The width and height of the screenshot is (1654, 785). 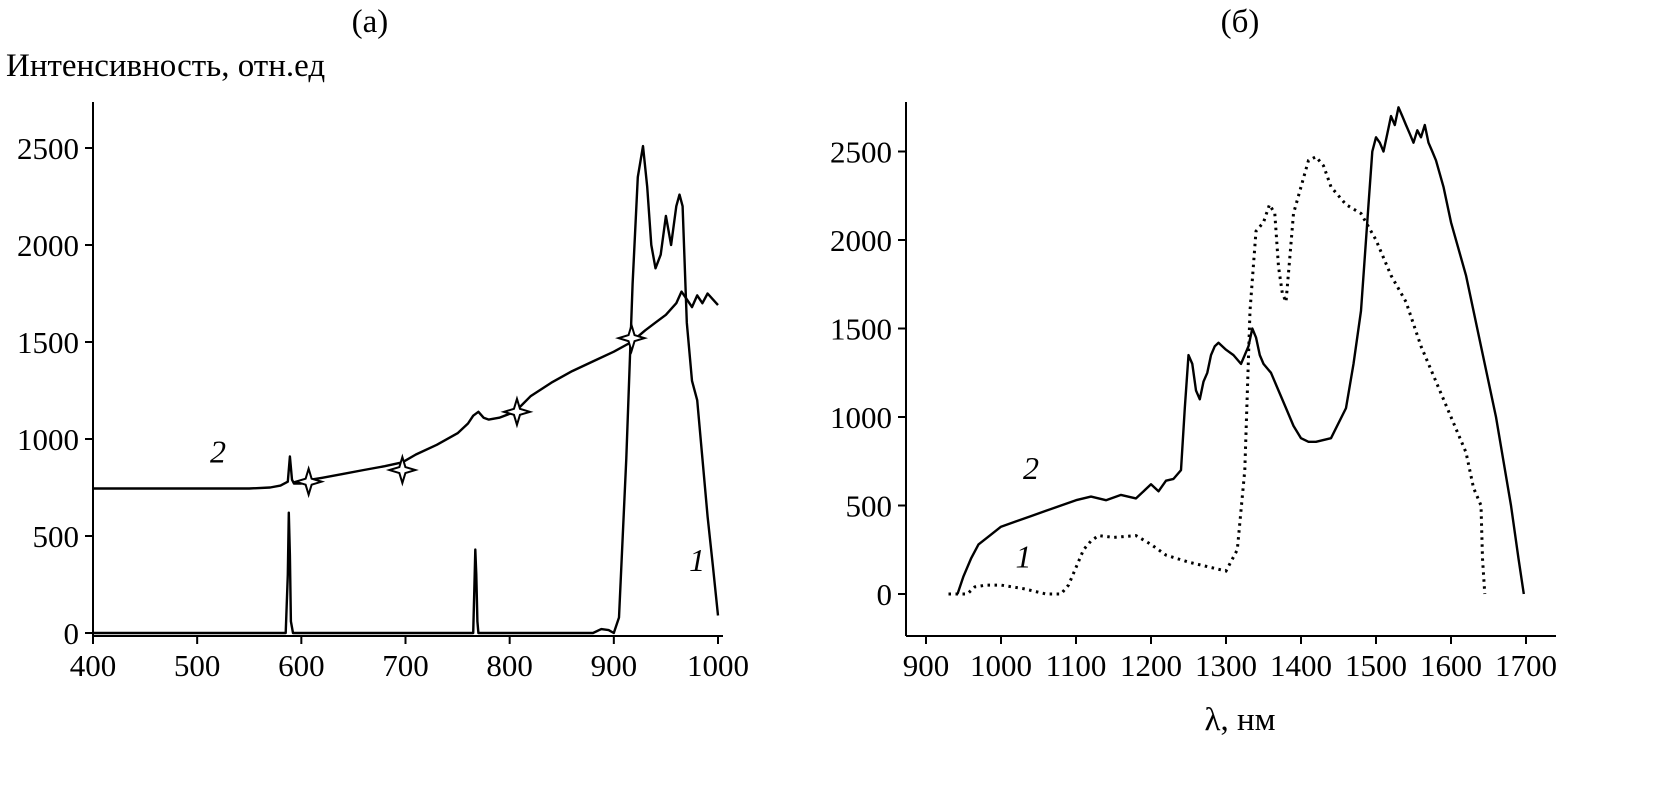 I want to click on x-tick-label: 1100, so click(x=1076, y=665).